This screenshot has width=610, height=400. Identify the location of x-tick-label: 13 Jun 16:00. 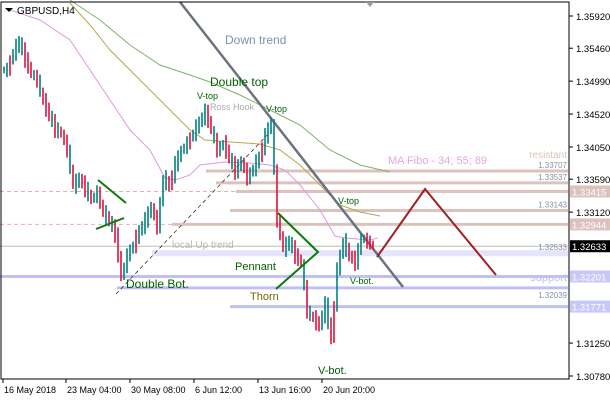
(285, 390).